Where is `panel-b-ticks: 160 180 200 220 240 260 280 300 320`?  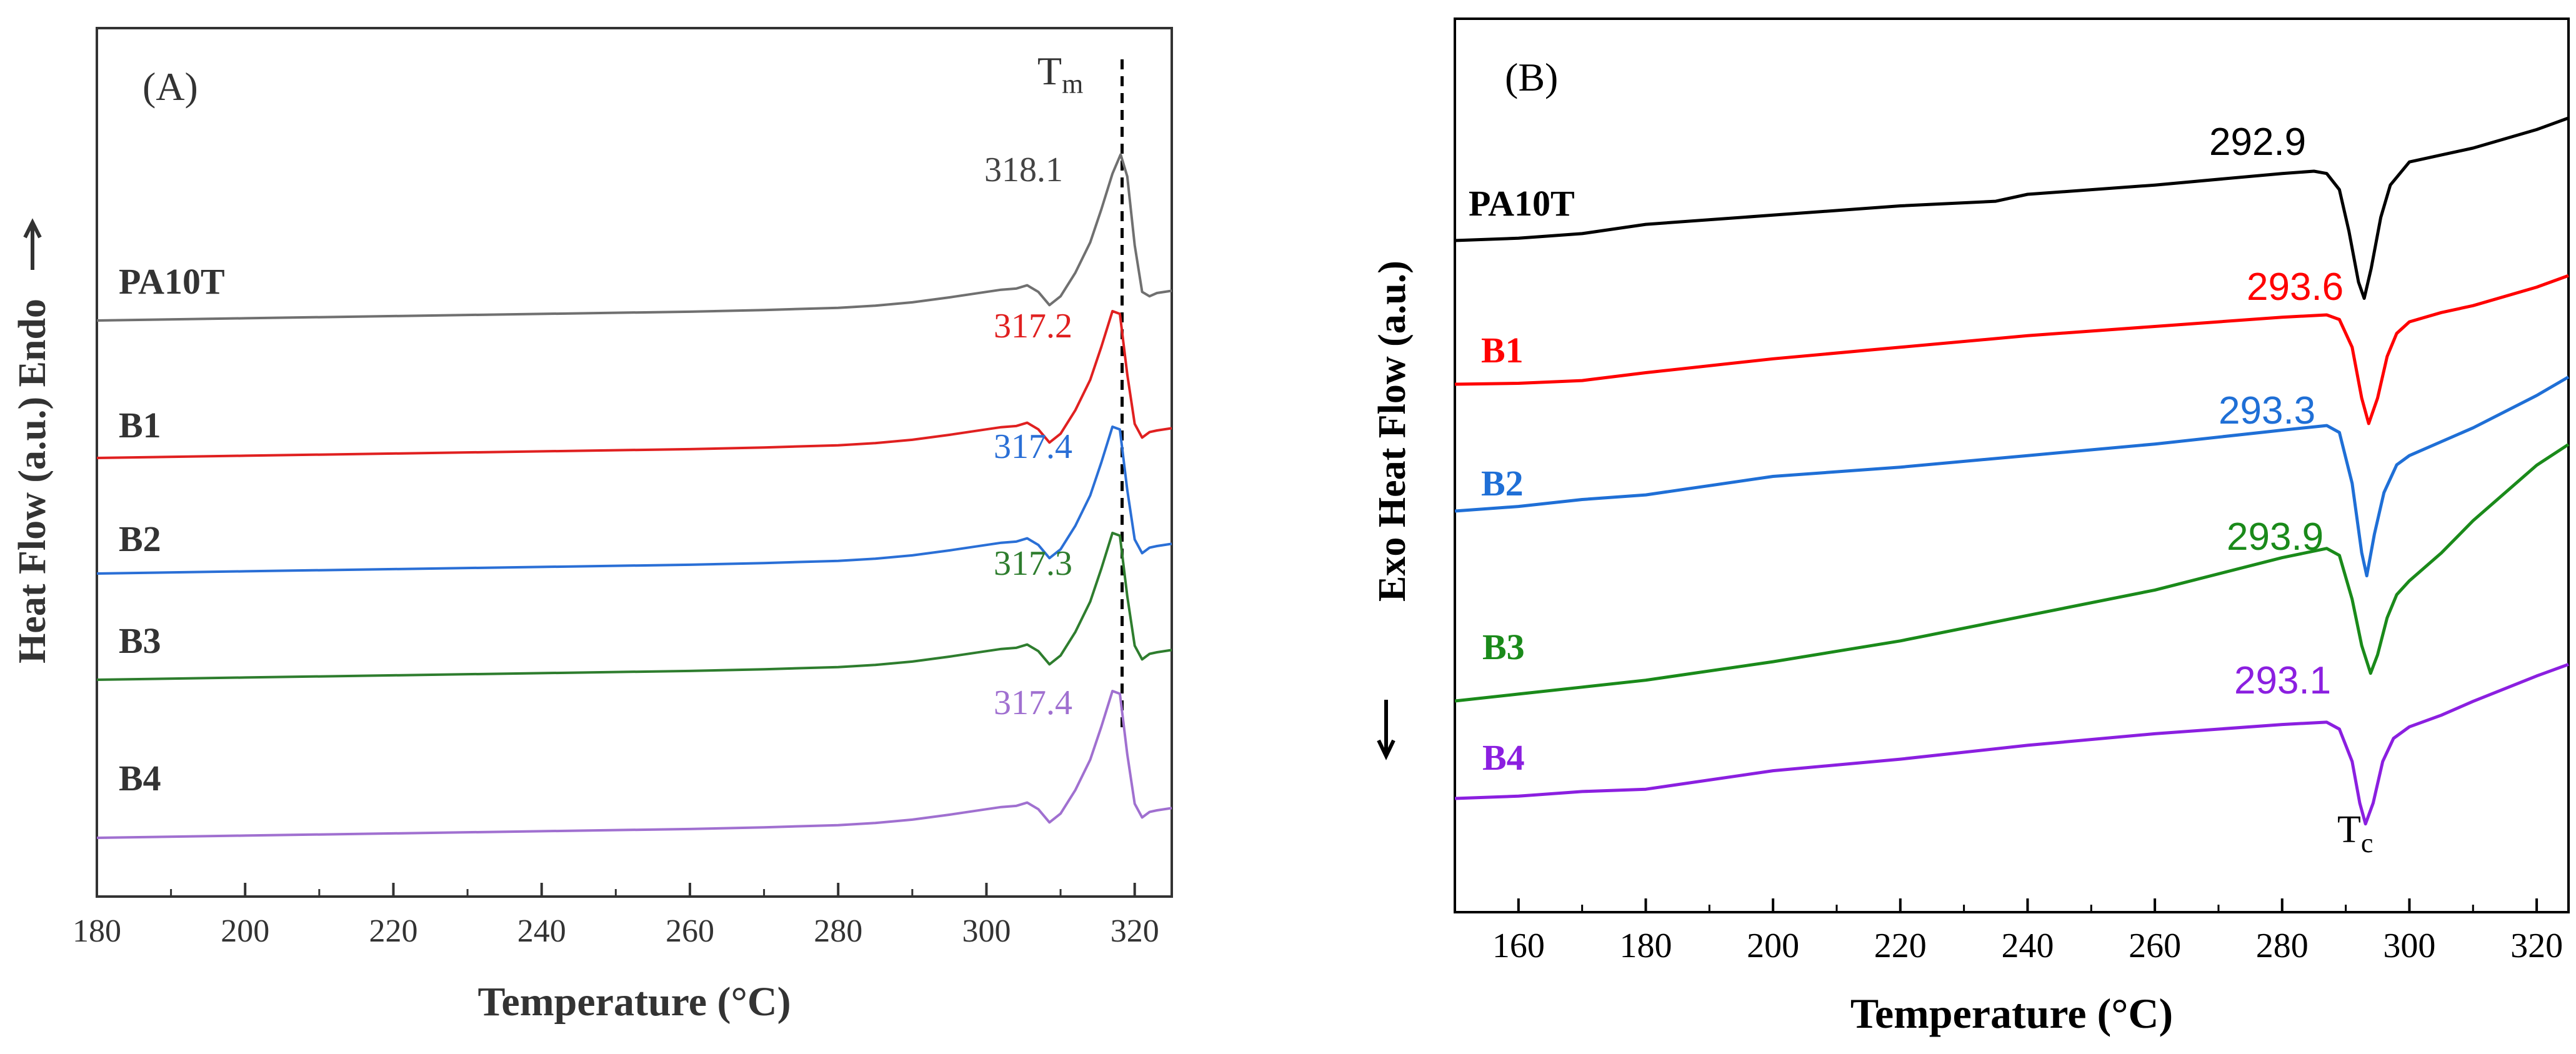
panel-b-ticks: 160 180 200 220 240 260 280 300 320 is located at coordinates (2027, 931).